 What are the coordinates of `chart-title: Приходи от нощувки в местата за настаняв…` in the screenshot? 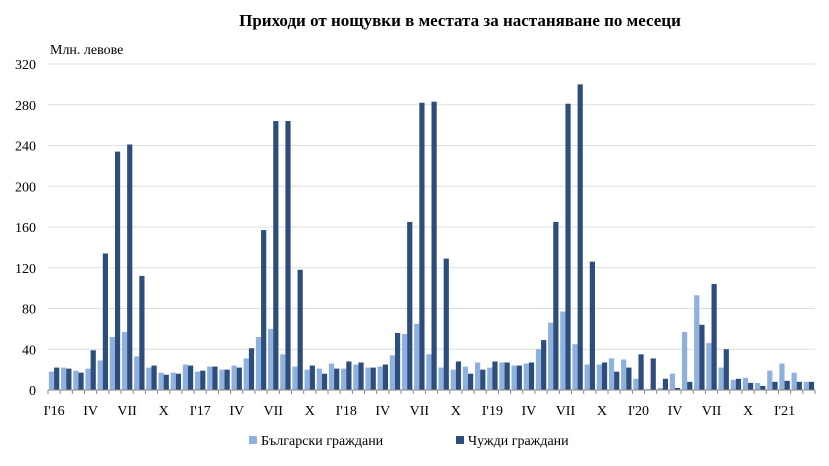 It's located at (460, 20).